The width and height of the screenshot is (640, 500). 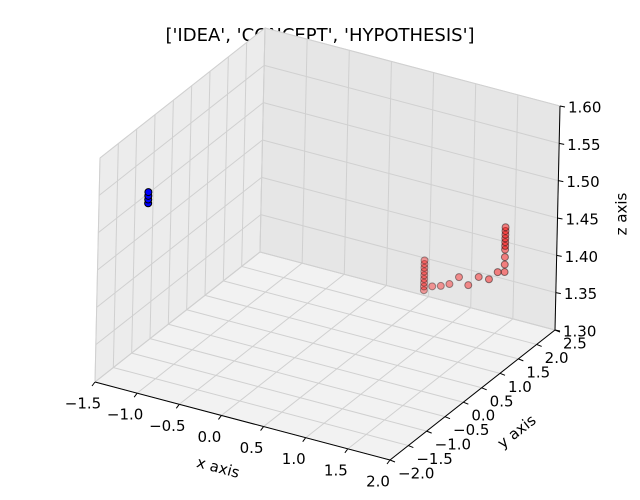 What do you see at coordinates (581, 257) in the screenshot?
I see `z-tick-label: 1.40` at bounding box center [581, 257].